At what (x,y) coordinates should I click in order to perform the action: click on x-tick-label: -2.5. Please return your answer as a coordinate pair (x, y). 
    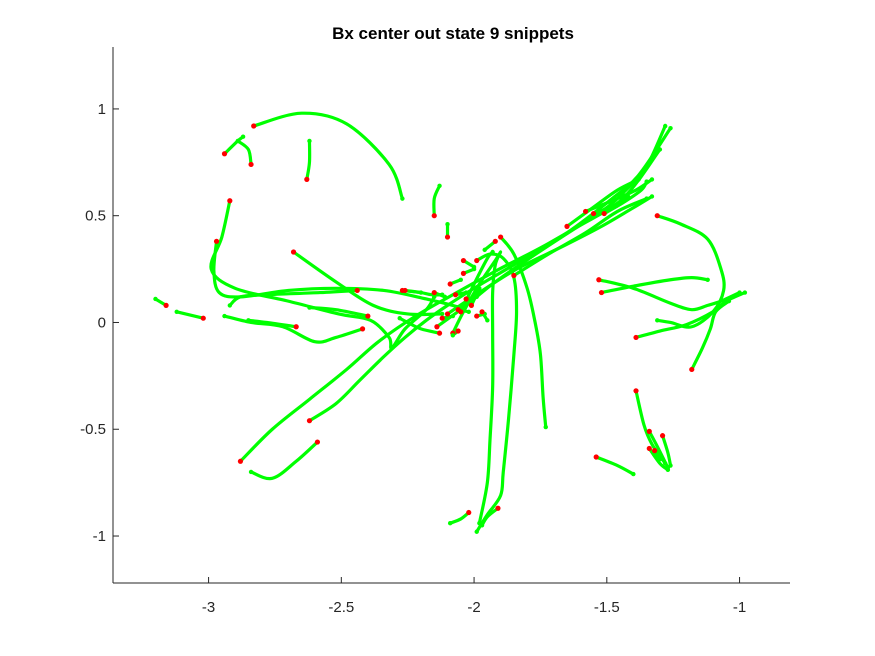
    Looking at the image, I should click on (341, 607).